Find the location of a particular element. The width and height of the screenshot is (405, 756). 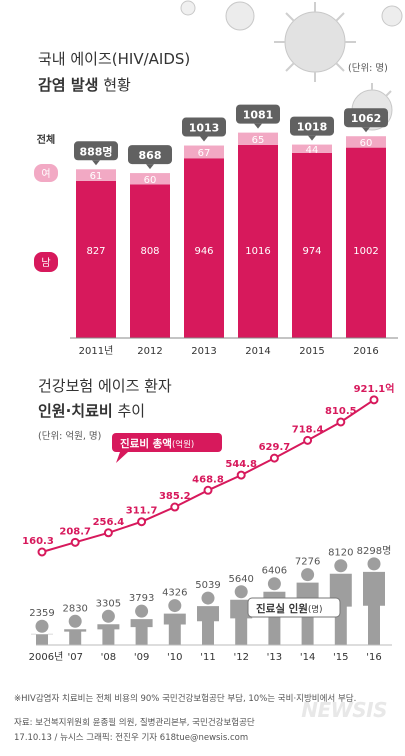

chart1-title-line1: 국내 에이즈(HIV/AIDS) is located at coordinates (114, 59).